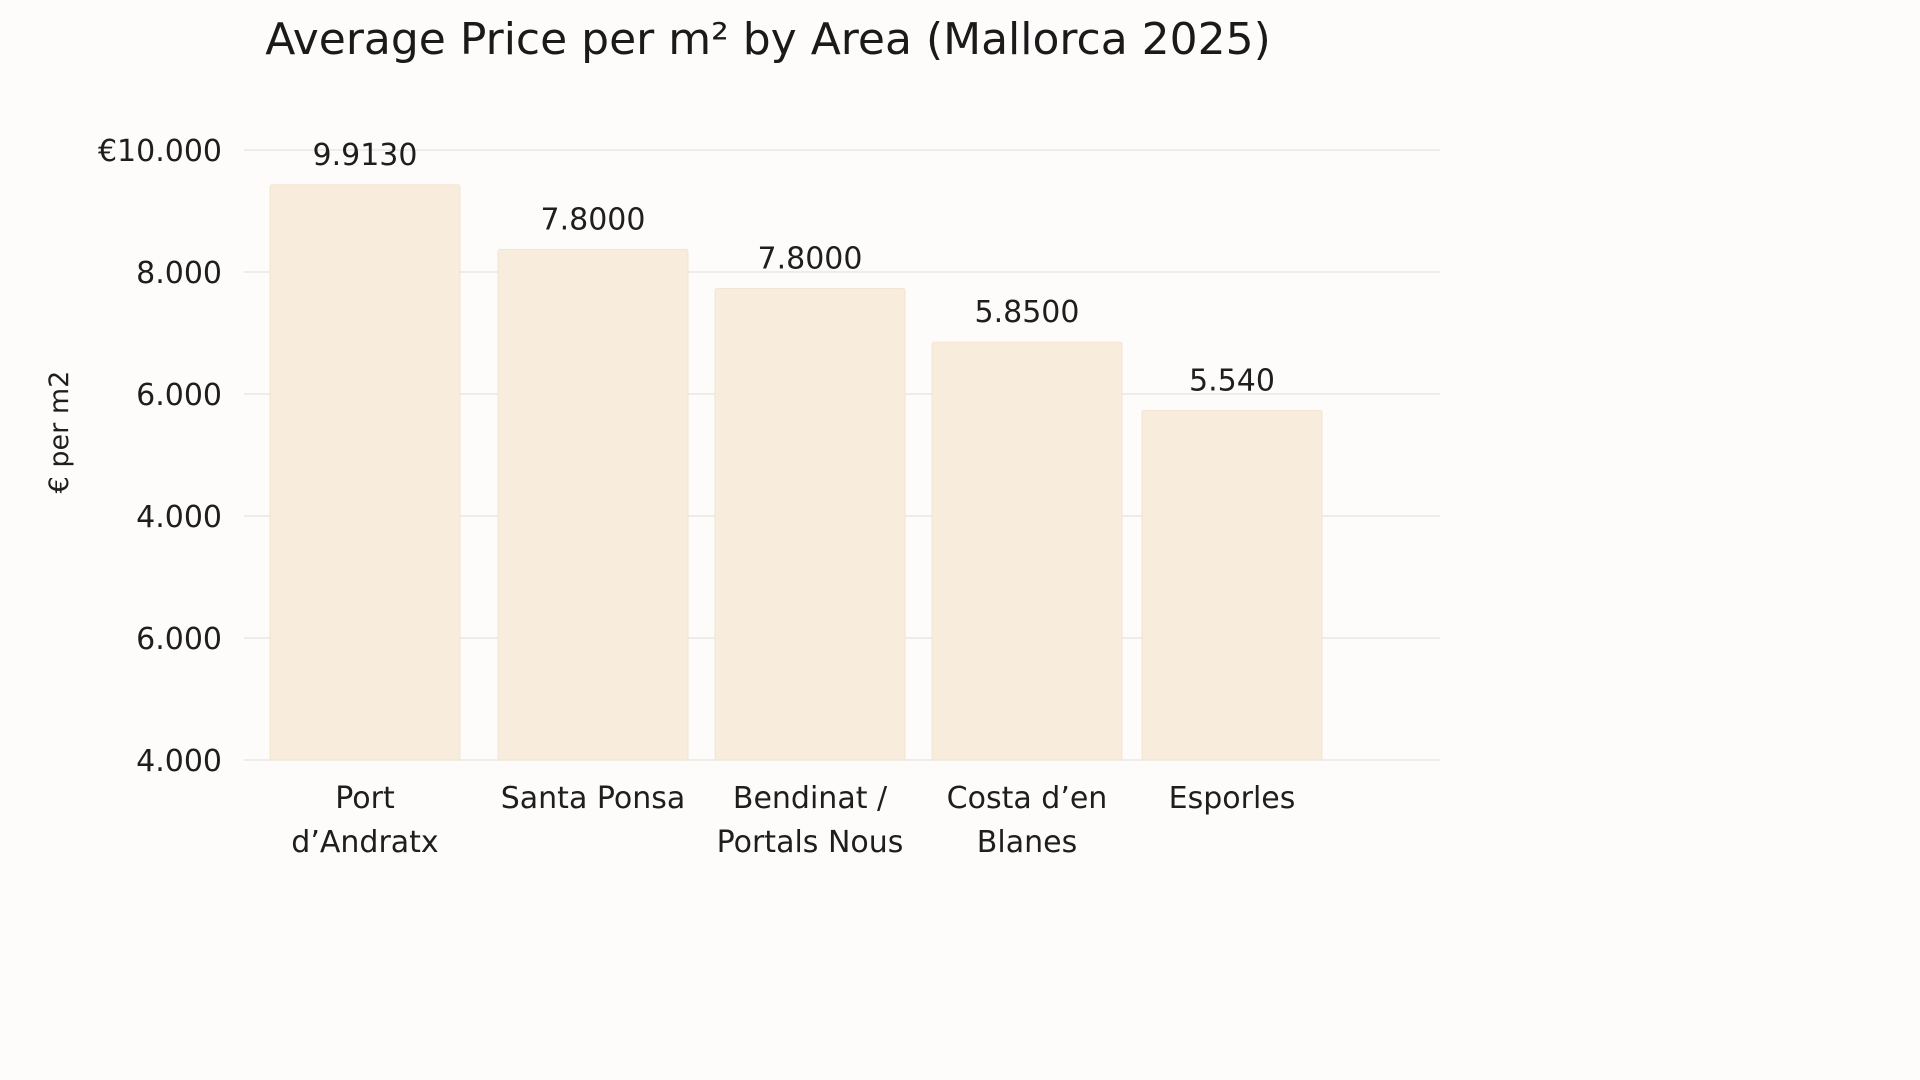 This screenshot has height=1080, width=1920. Describe the element at coordinates (1027, 798) in the screenshot. I see `category-label: Costa d’en` at that location.